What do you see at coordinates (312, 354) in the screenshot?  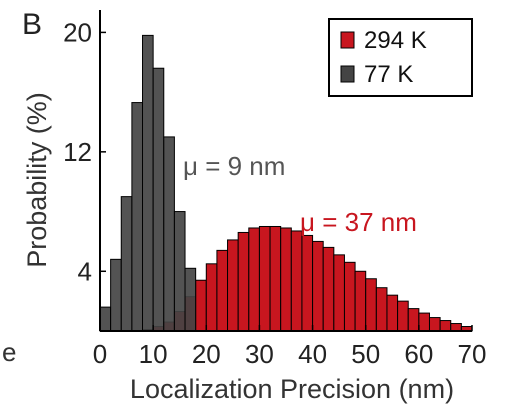 I see `x-tick-label-40: 40` at bounding box center [312, 354].